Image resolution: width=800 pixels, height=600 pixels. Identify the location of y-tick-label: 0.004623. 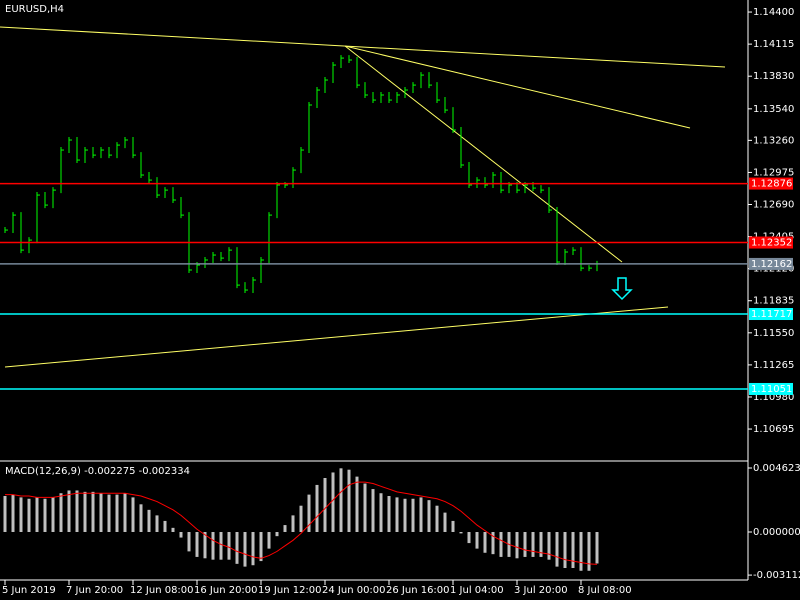
(776, 468).